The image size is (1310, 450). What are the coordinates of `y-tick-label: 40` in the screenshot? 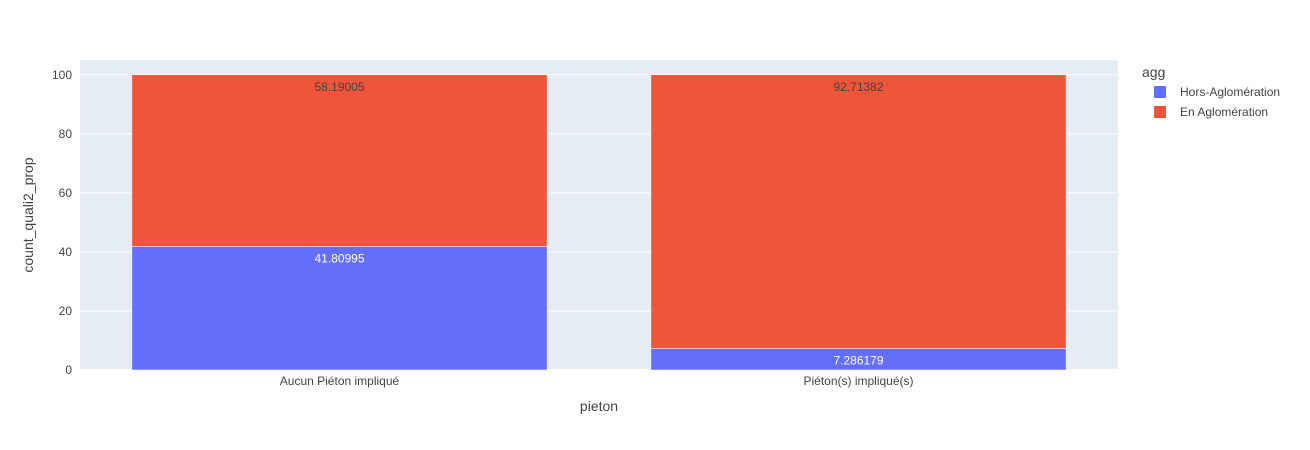 It's located at (66, 252).